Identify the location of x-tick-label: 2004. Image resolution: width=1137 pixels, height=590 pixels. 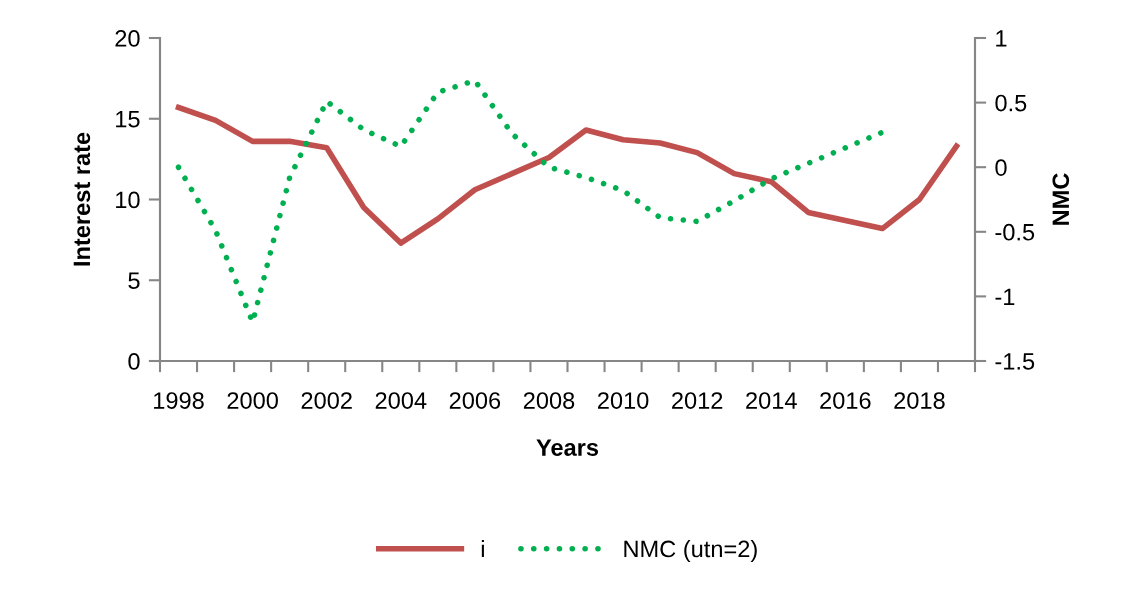
(401, 400).